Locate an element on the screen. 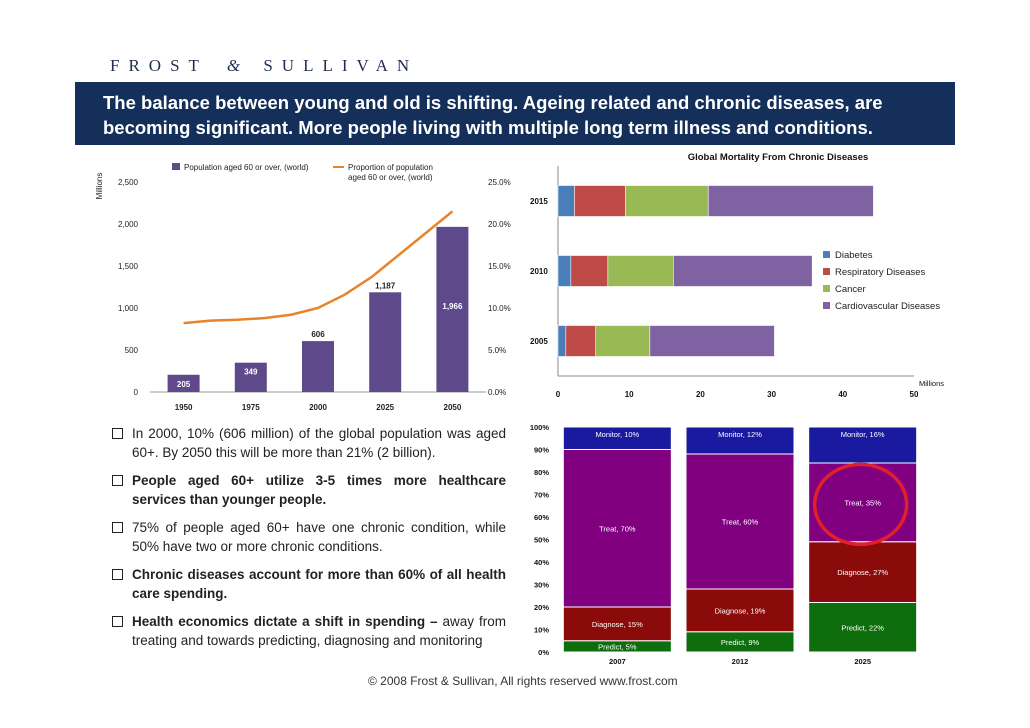 This screenshot has height=728, width=1030. segment-data-label: Diagnose, 27% is located at coordinates (862, 572).